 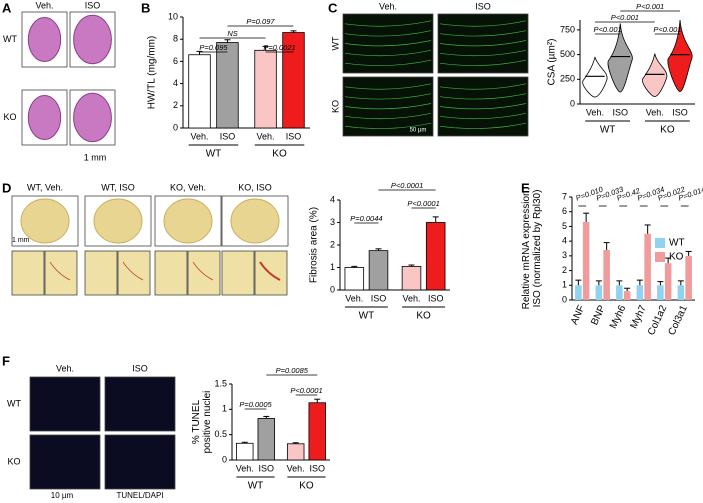 I want to click on panel-label: F, so click(x=6, y=360).